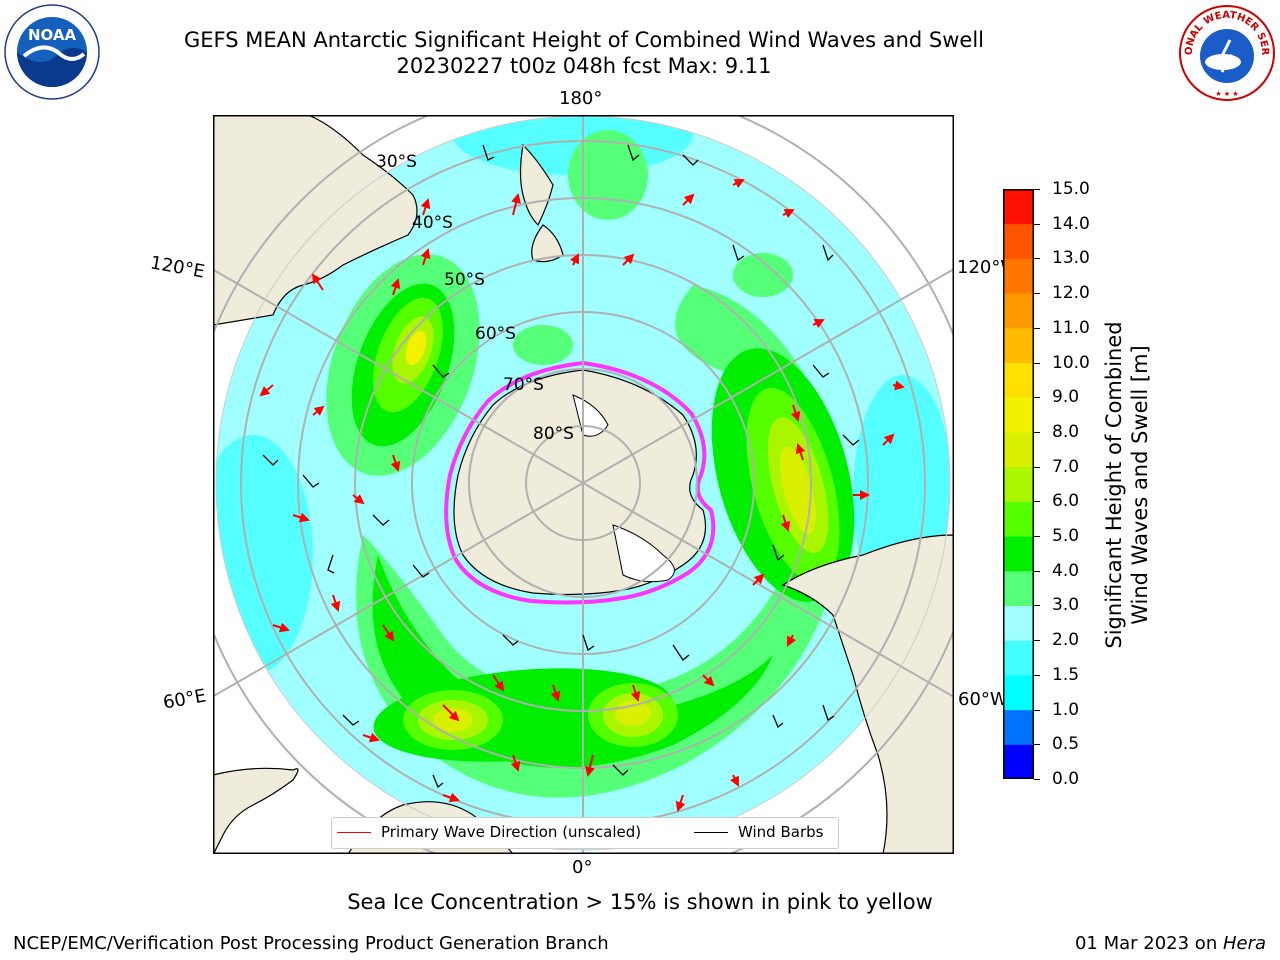  I want to click on legend-item-primary: Primary Wave Direction (unscaled), so click(489, 832).